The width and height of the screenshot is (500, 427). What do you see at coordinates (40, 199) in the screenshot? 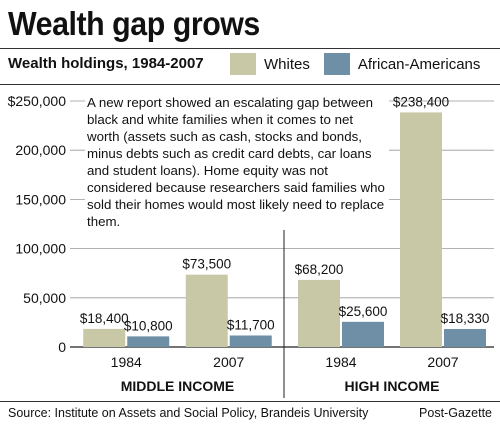
I see `y-tick-label: 150,000` at bounding box center [40, 199].